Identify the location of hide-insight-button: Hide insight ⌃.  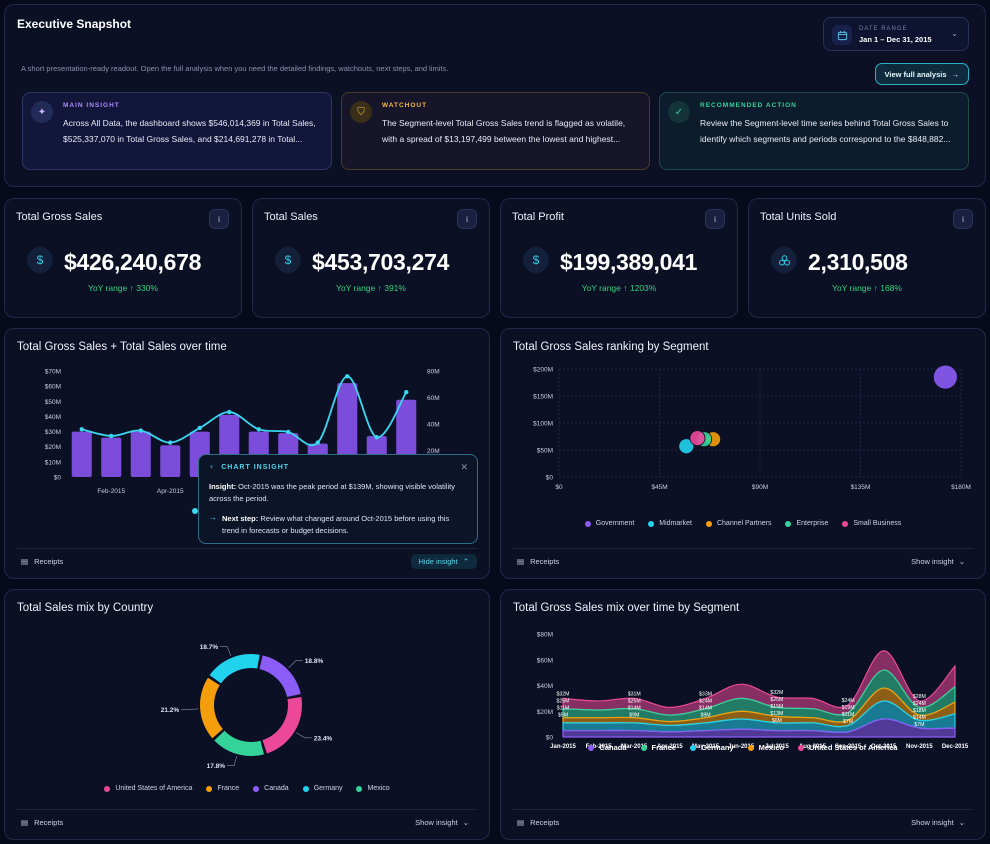
(443, 561).